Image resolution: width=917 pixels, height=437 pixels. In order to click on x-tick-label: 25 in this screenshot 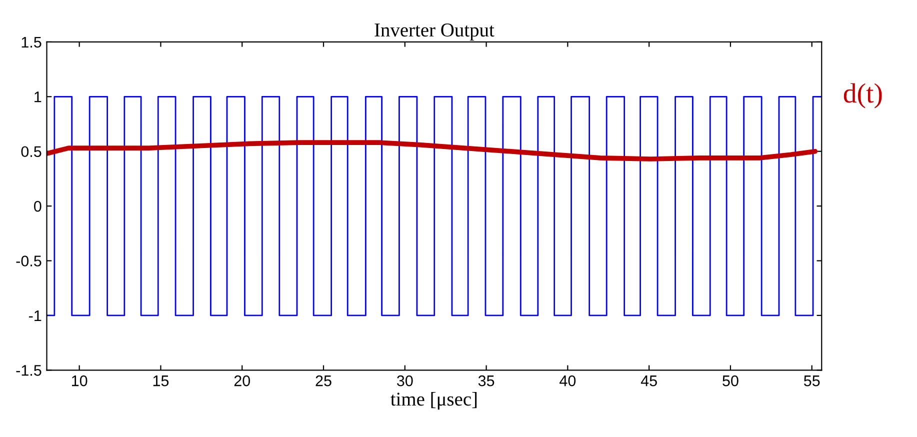, I will do `click(324, 380)`.